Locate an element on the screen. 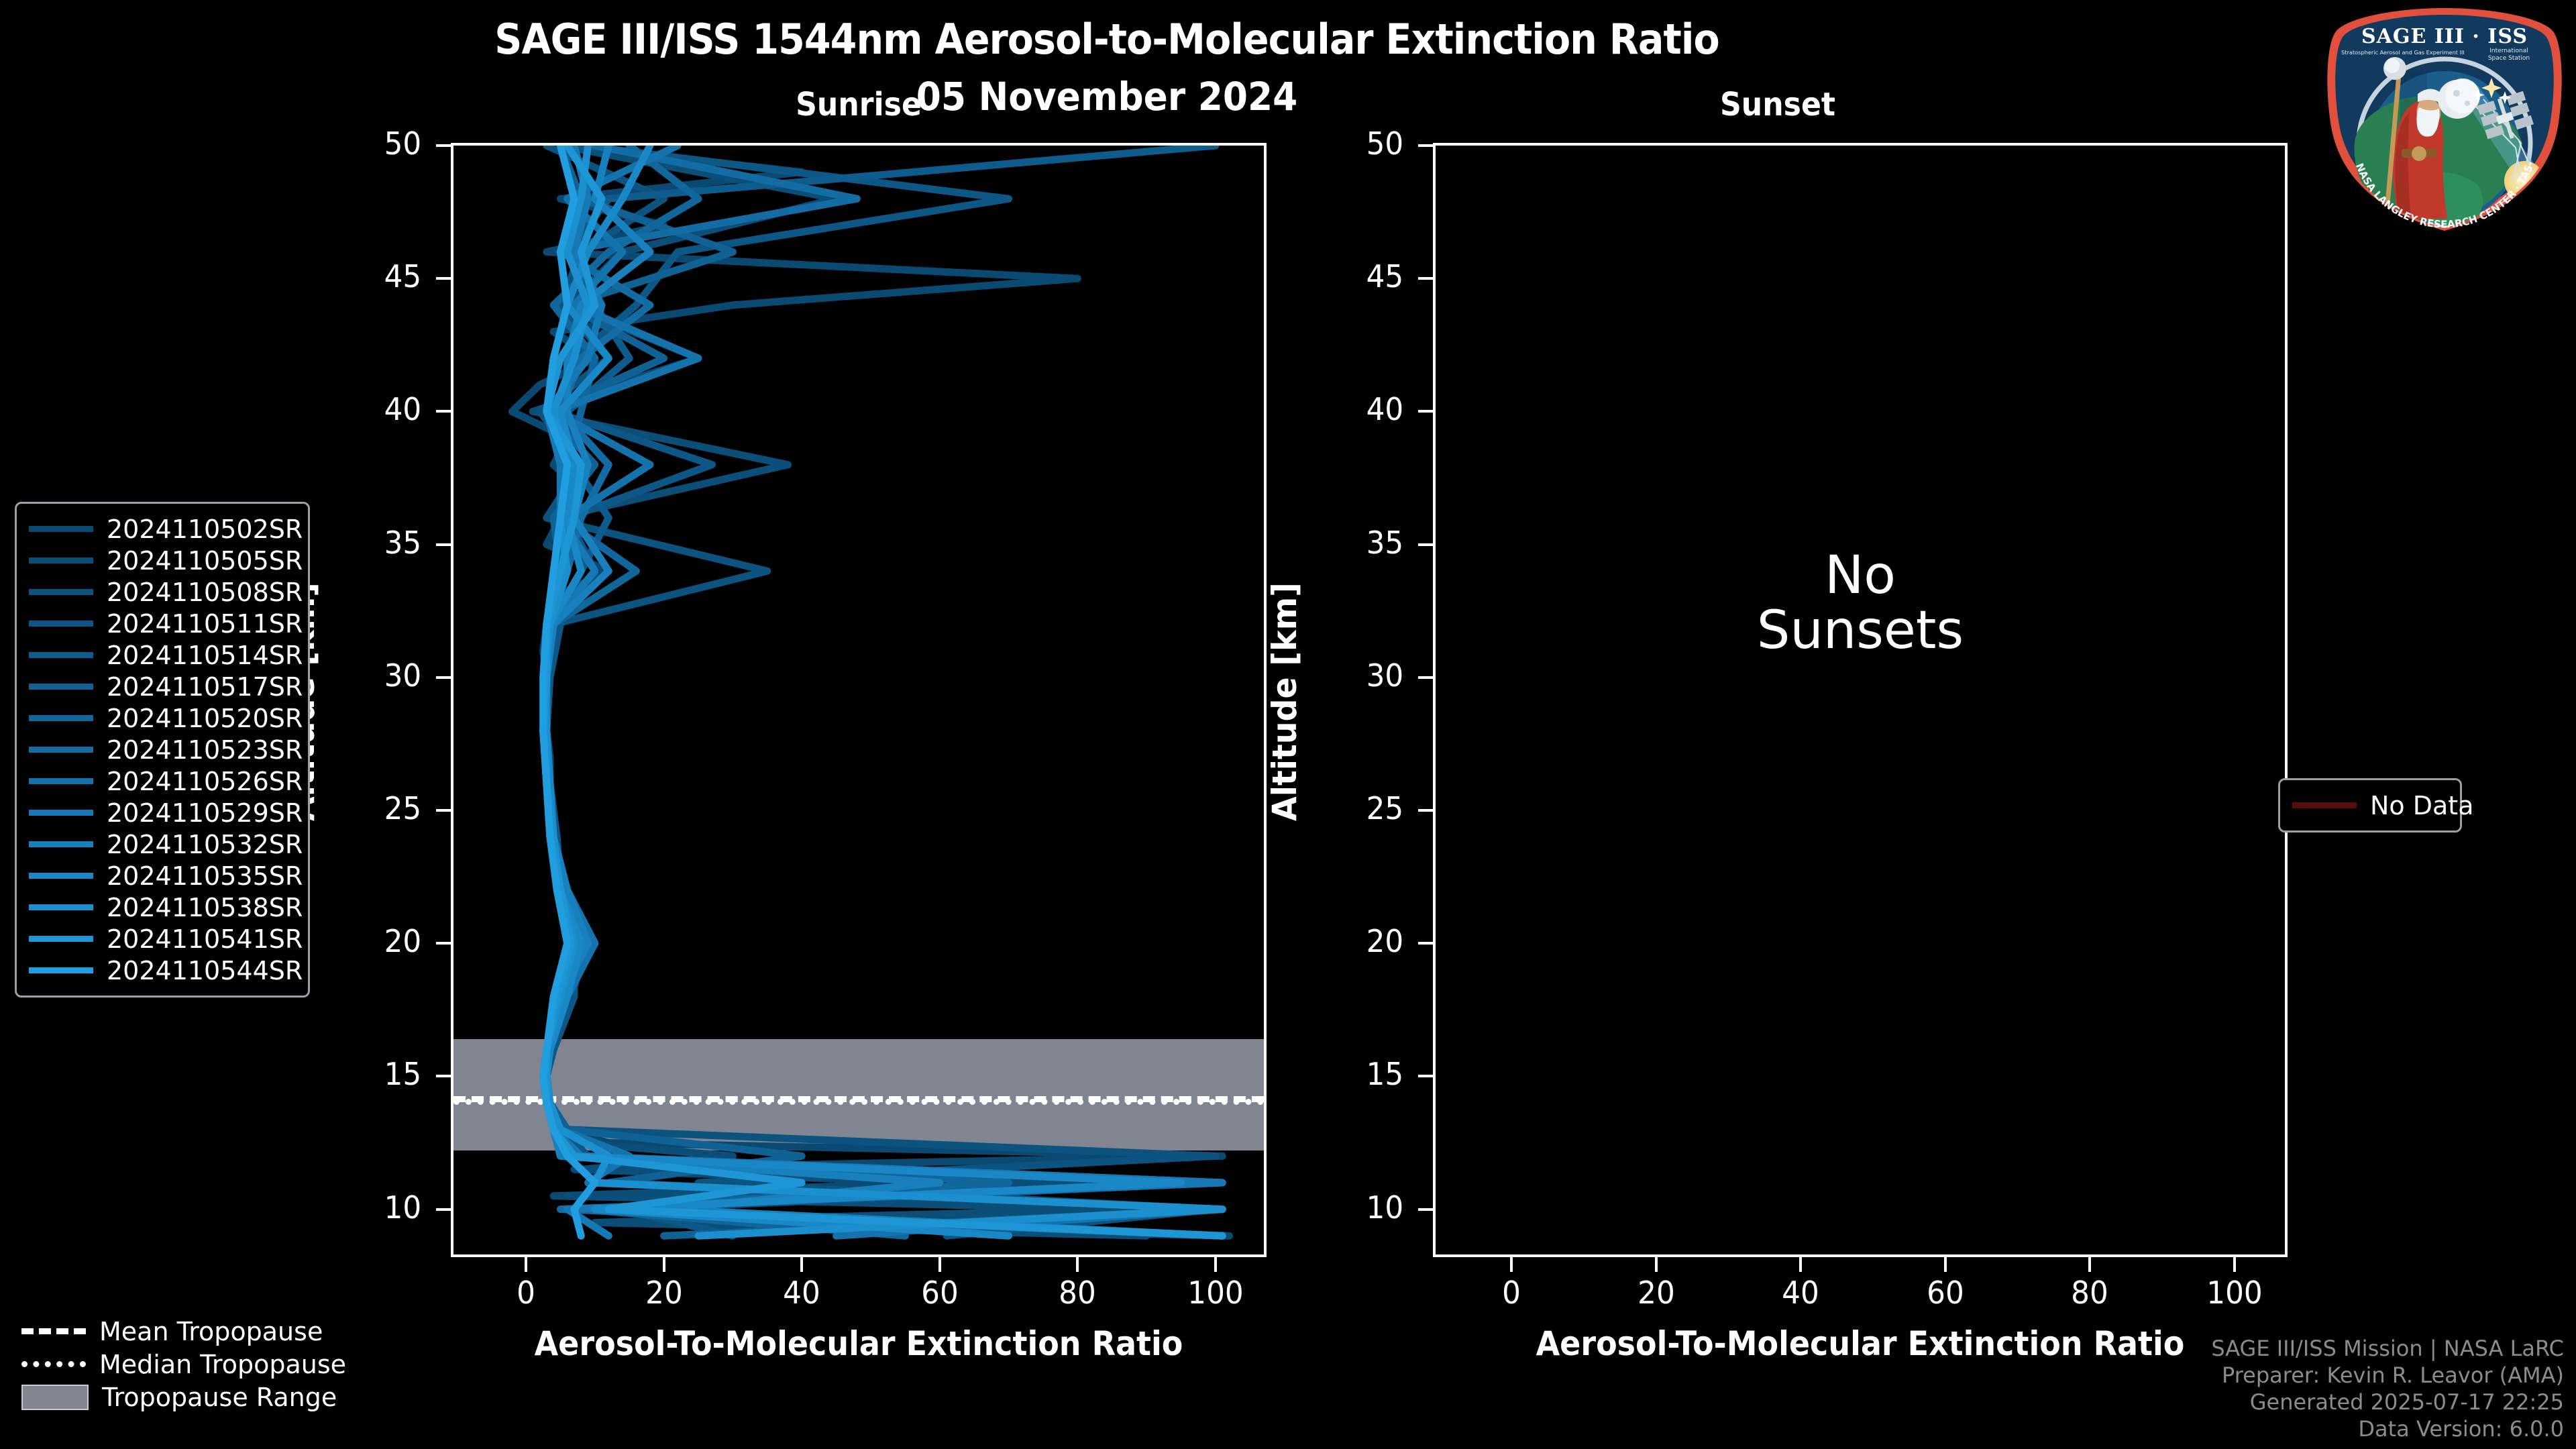 The width and height of the screenshot is (2576, 1449). profile-legend-label: 2024110502SR is located at coordinates (205, 529).